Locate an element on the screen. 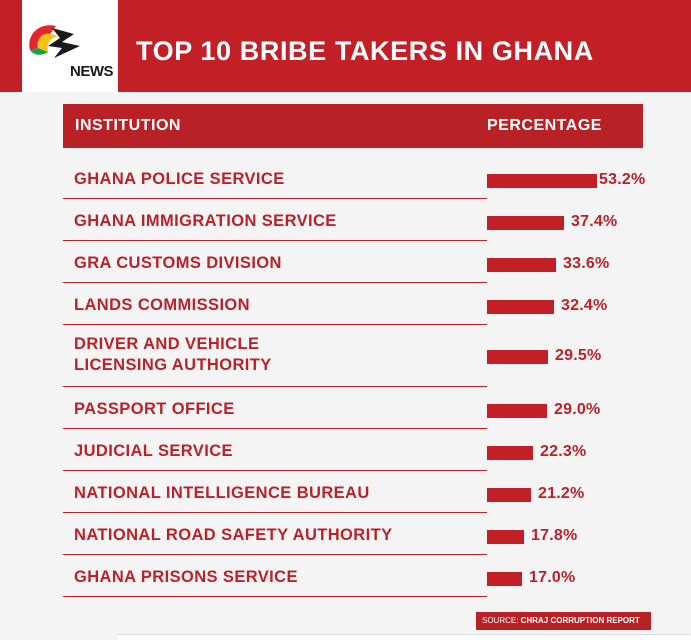 The image size is (691, 640). table-header: INSTITUTION PERCENTAGE is located at coordinates (353, 126).